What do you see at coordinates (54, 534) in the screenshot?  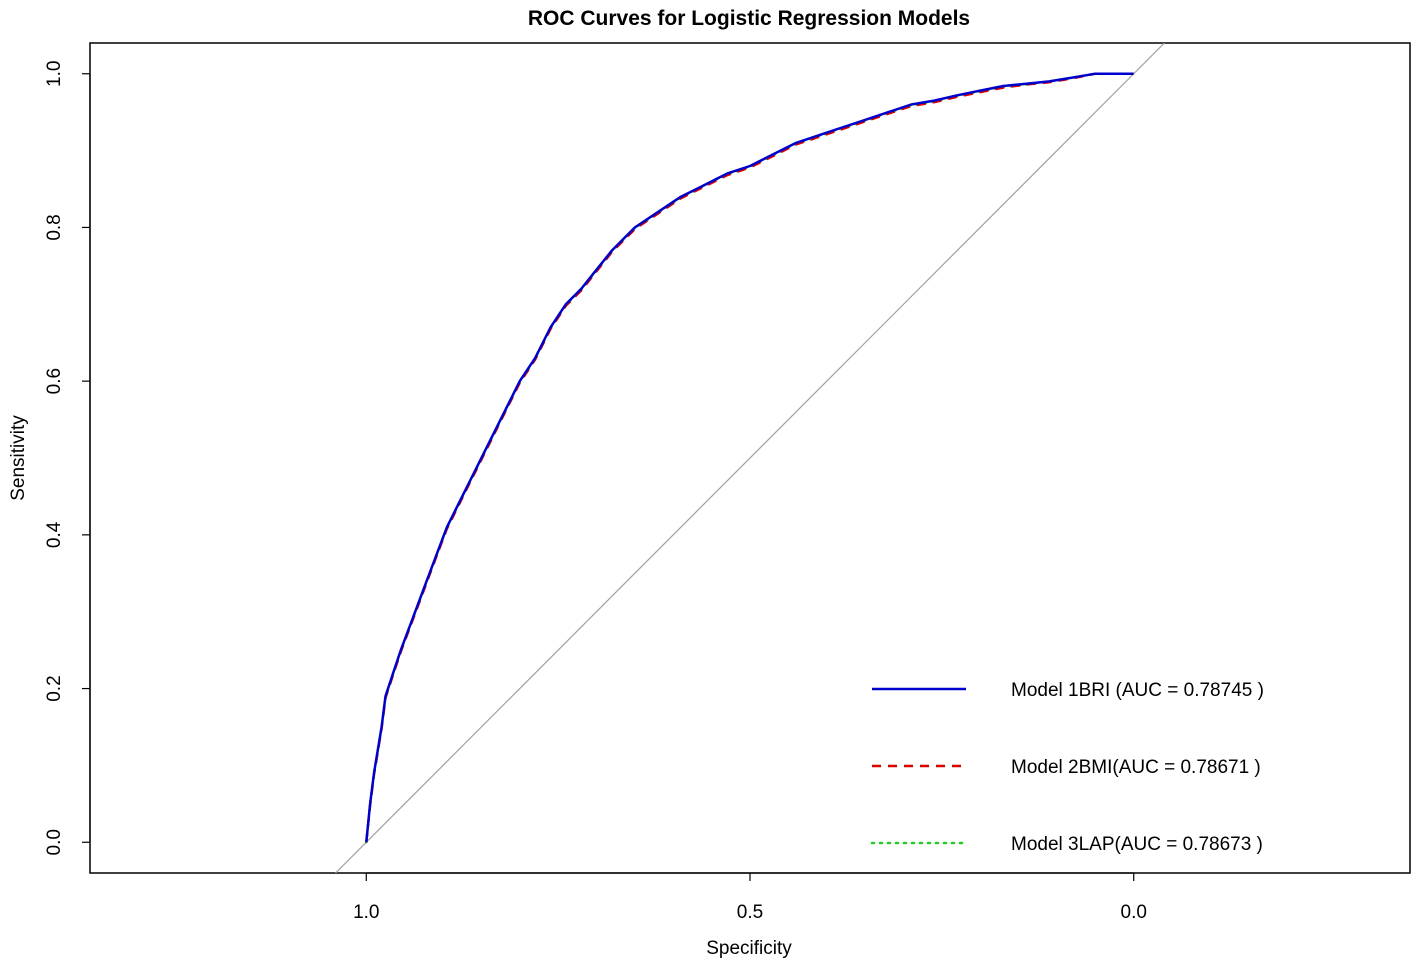 I see `y-tick-label: 0.4` at bounding box center [54, 534].